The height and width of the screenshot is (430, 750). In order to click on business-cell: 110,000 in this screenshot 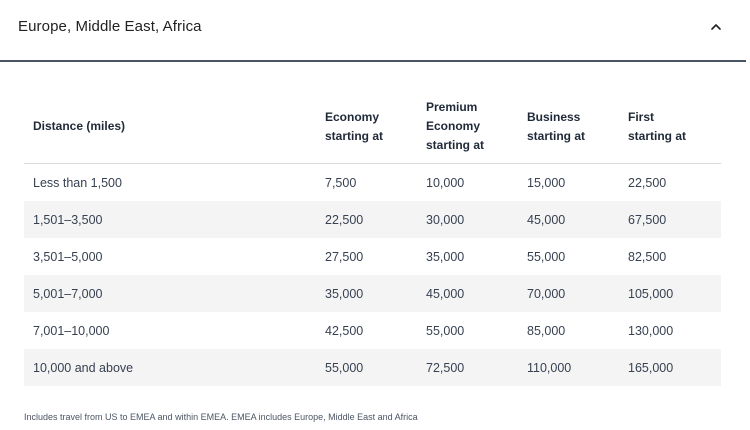, I will do `click(568, 367)`.